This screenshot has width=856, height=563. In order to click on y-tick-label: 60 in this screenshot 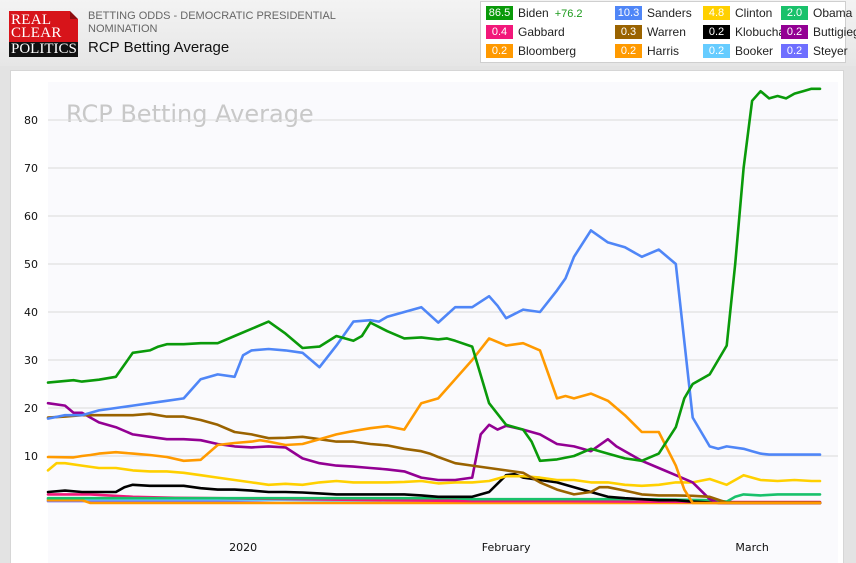, I will do `click(31, 216)`.